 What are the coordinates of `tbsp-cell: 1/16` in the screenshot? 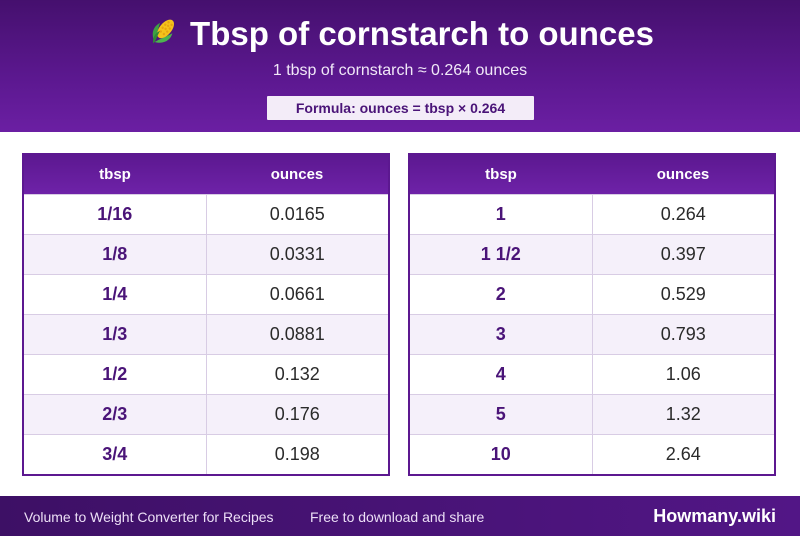 It's located at (115, 214).